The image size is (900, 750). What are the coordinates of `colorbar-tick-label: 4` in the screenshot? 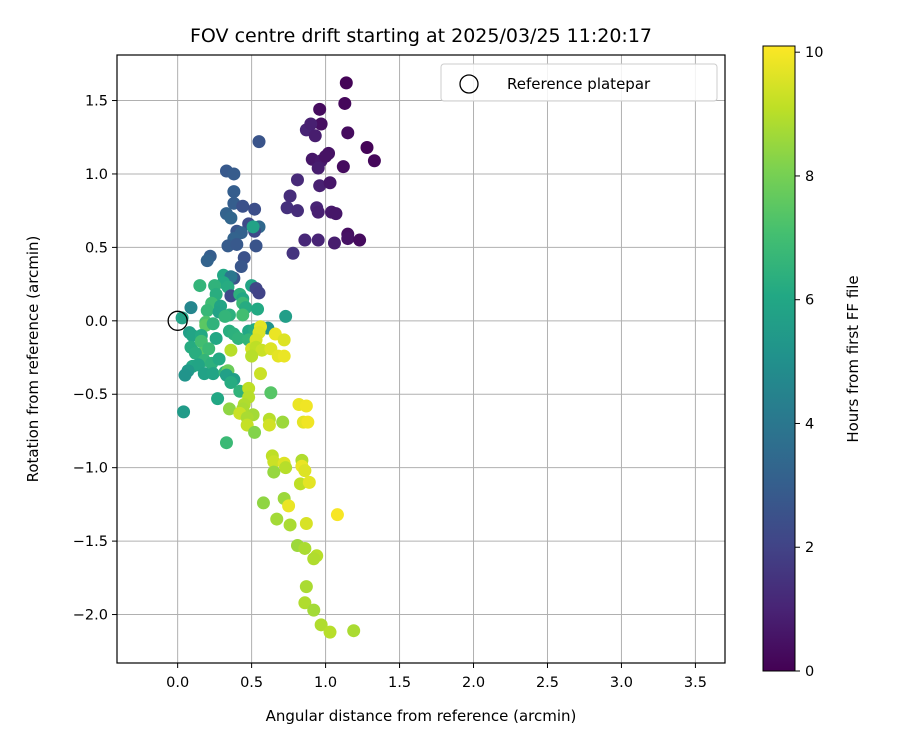 It's located at (809, 424).